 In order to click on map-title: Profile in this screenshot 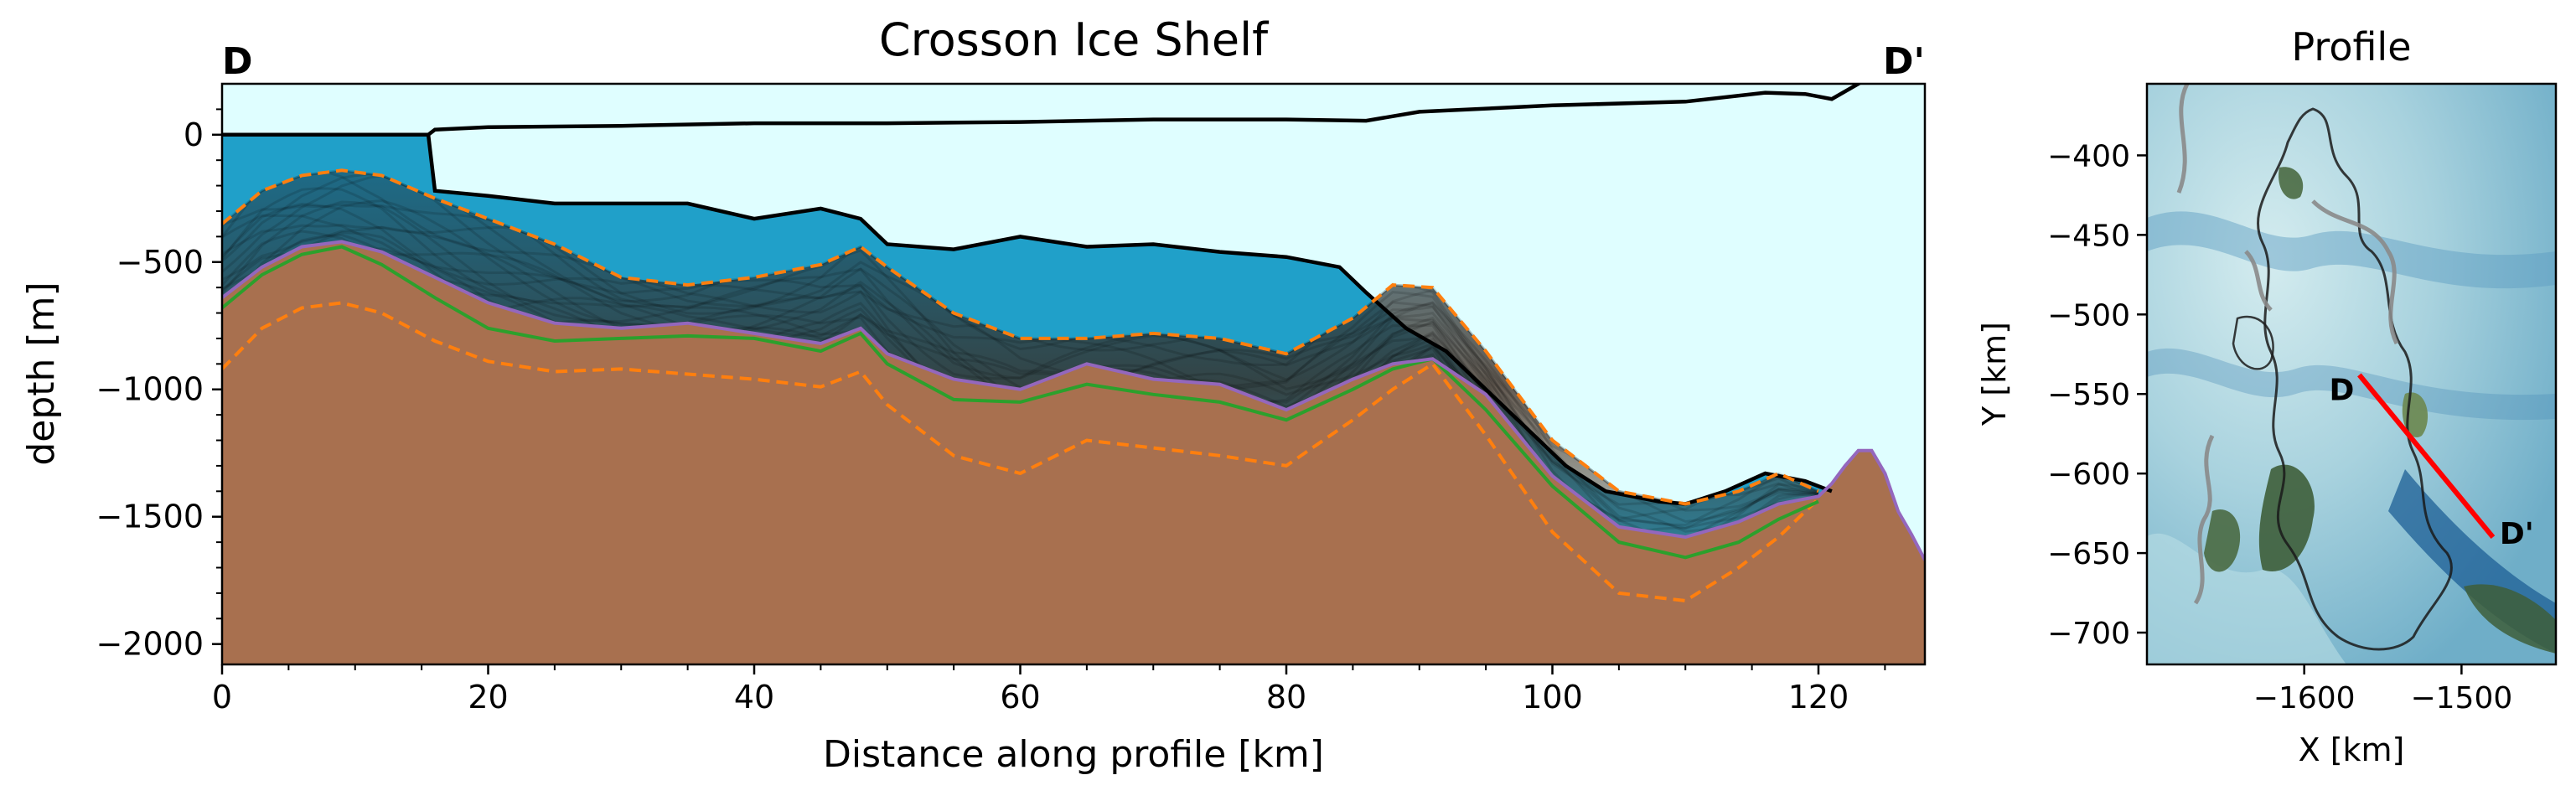, I will do `click(2351, 47)`.